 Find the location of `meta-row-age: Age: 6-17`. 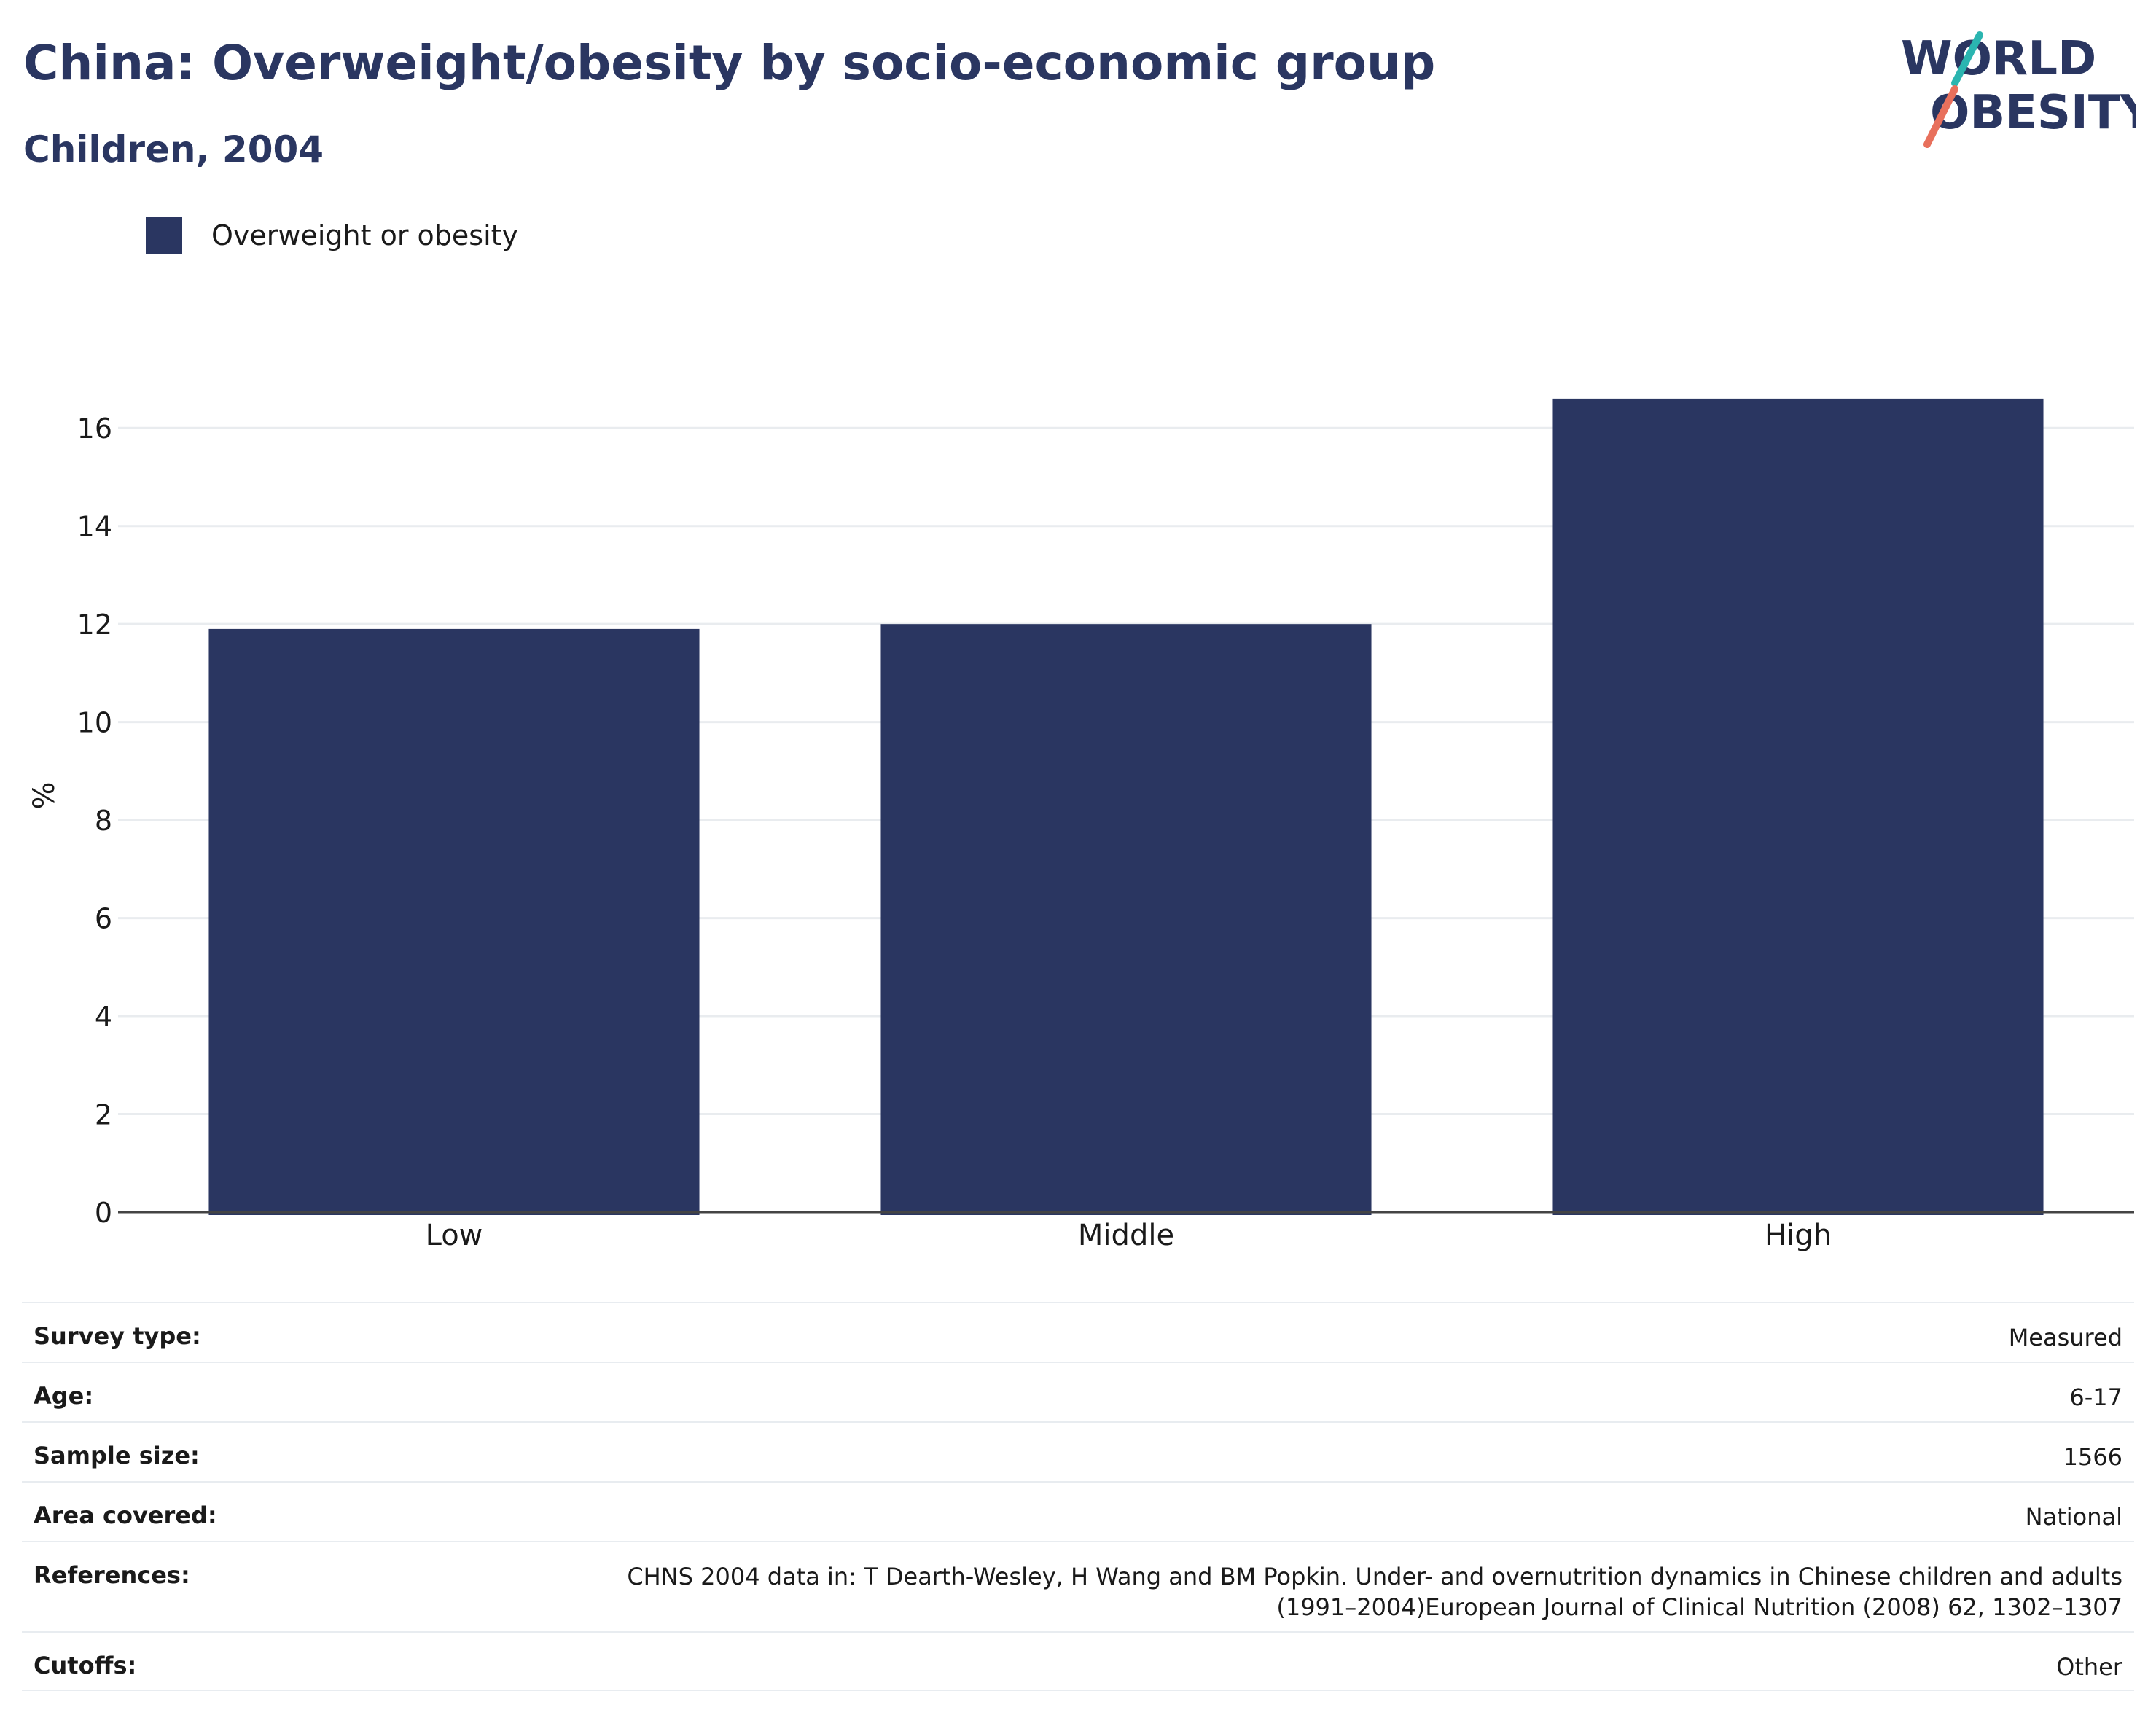

meta-row-age: Age: 6-17 is located at coordinates (1078, 1391).